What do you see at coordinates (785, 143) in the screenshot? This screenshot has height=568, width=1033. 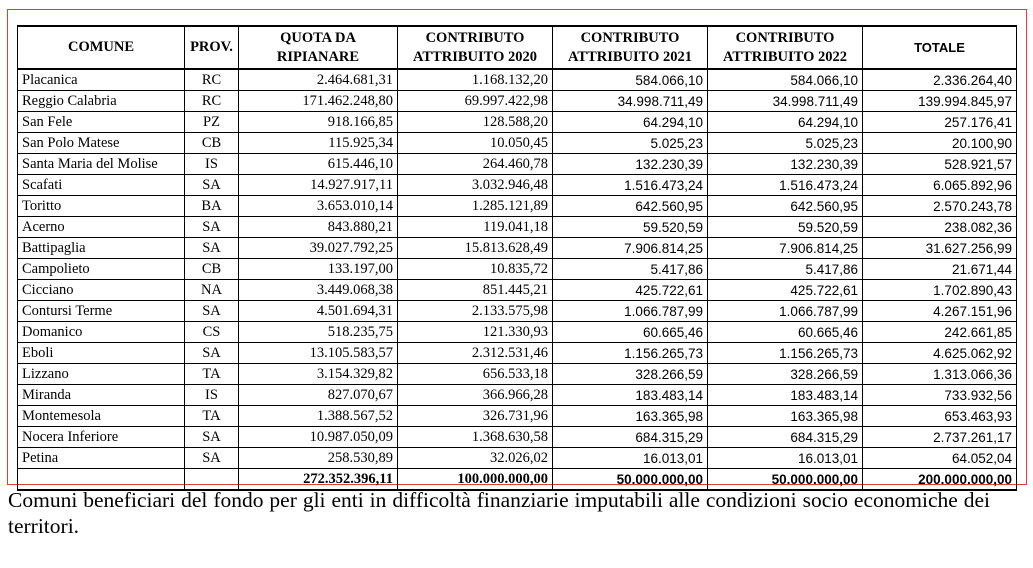 I see `cell-c2022: 5.025,23` at bounding box center [785, 143].